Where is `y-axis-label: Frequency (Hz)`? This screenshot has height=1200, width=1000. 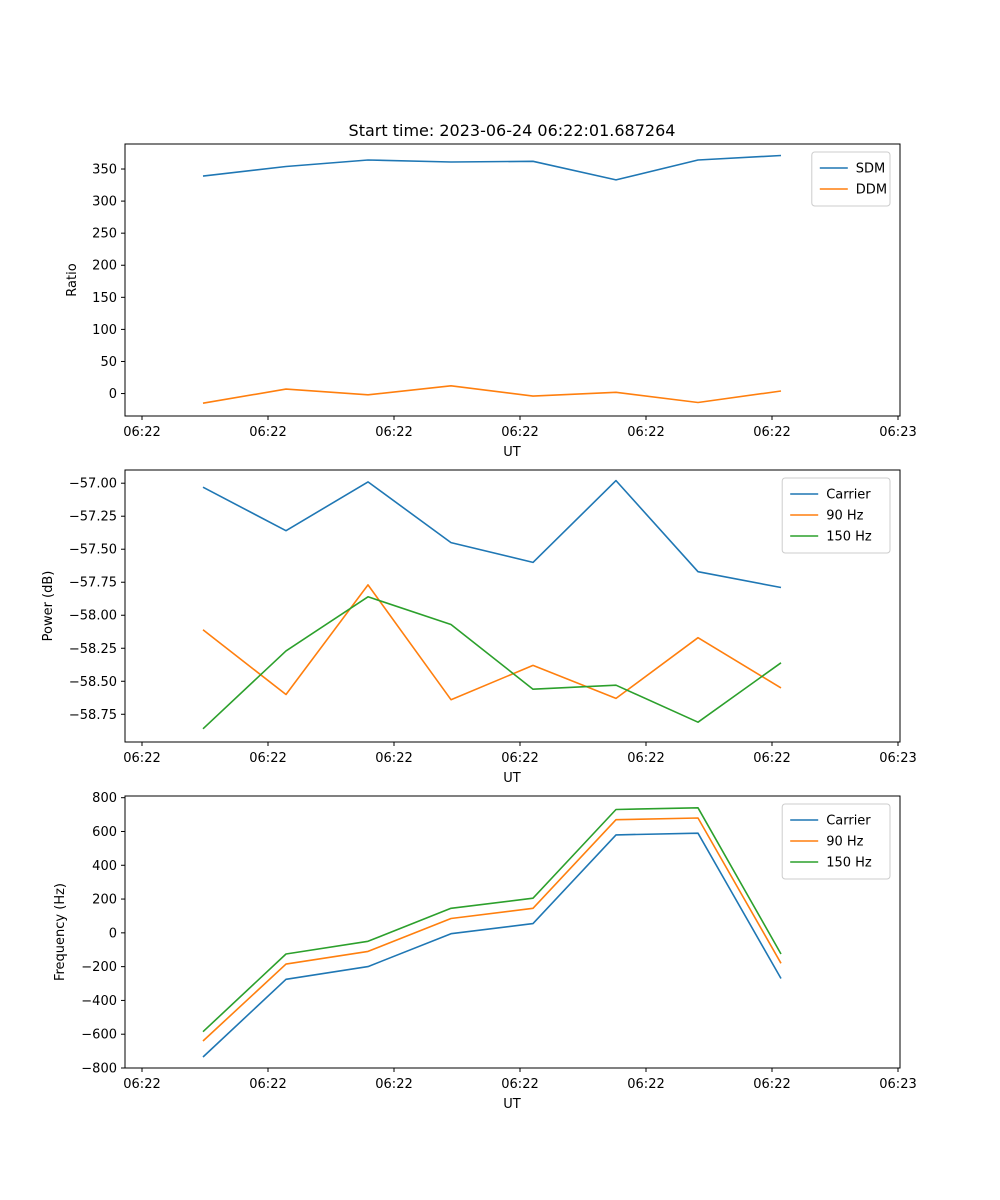 y-axis-label: Frequency (Hz) is located at coordinates (60, 932).